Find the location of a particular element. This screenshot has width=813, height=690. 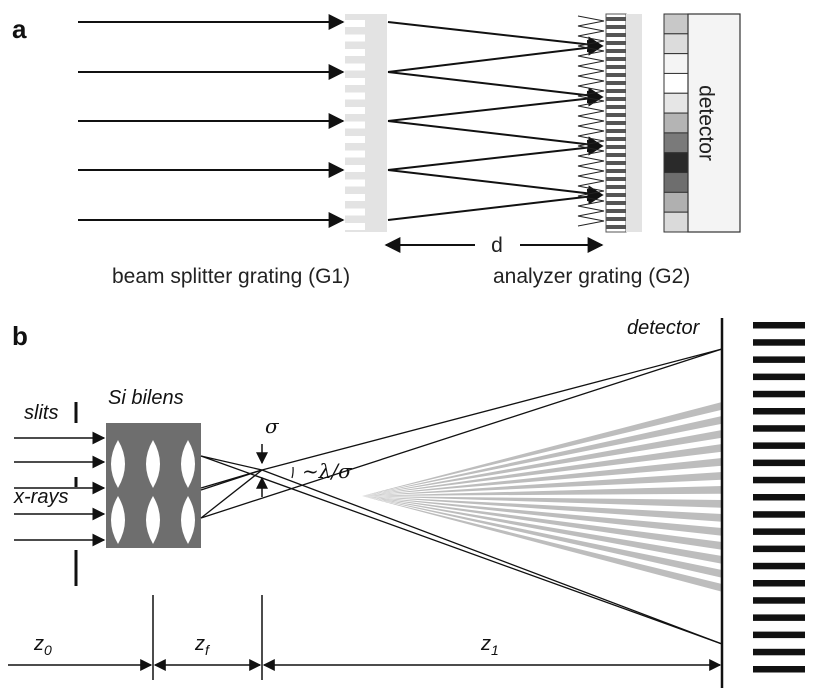

detector-b-label: detector is located at coordinates (664, 328).